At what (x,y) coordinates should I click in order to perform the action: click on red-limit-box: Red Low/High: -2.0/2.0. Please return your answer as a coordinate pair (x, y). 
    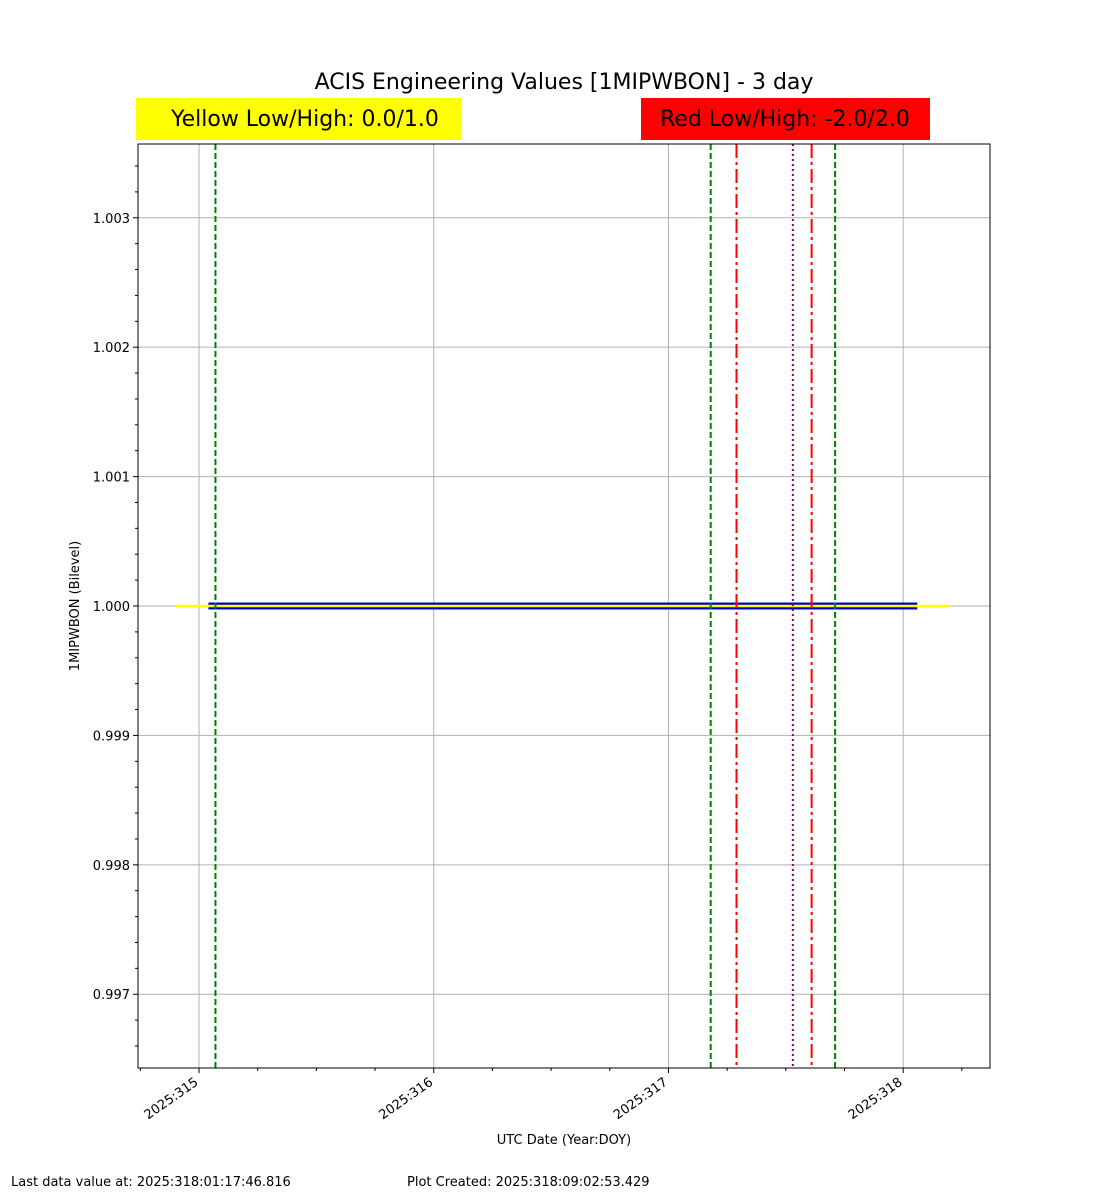
    Looking at the image, I should click on (785, 119).